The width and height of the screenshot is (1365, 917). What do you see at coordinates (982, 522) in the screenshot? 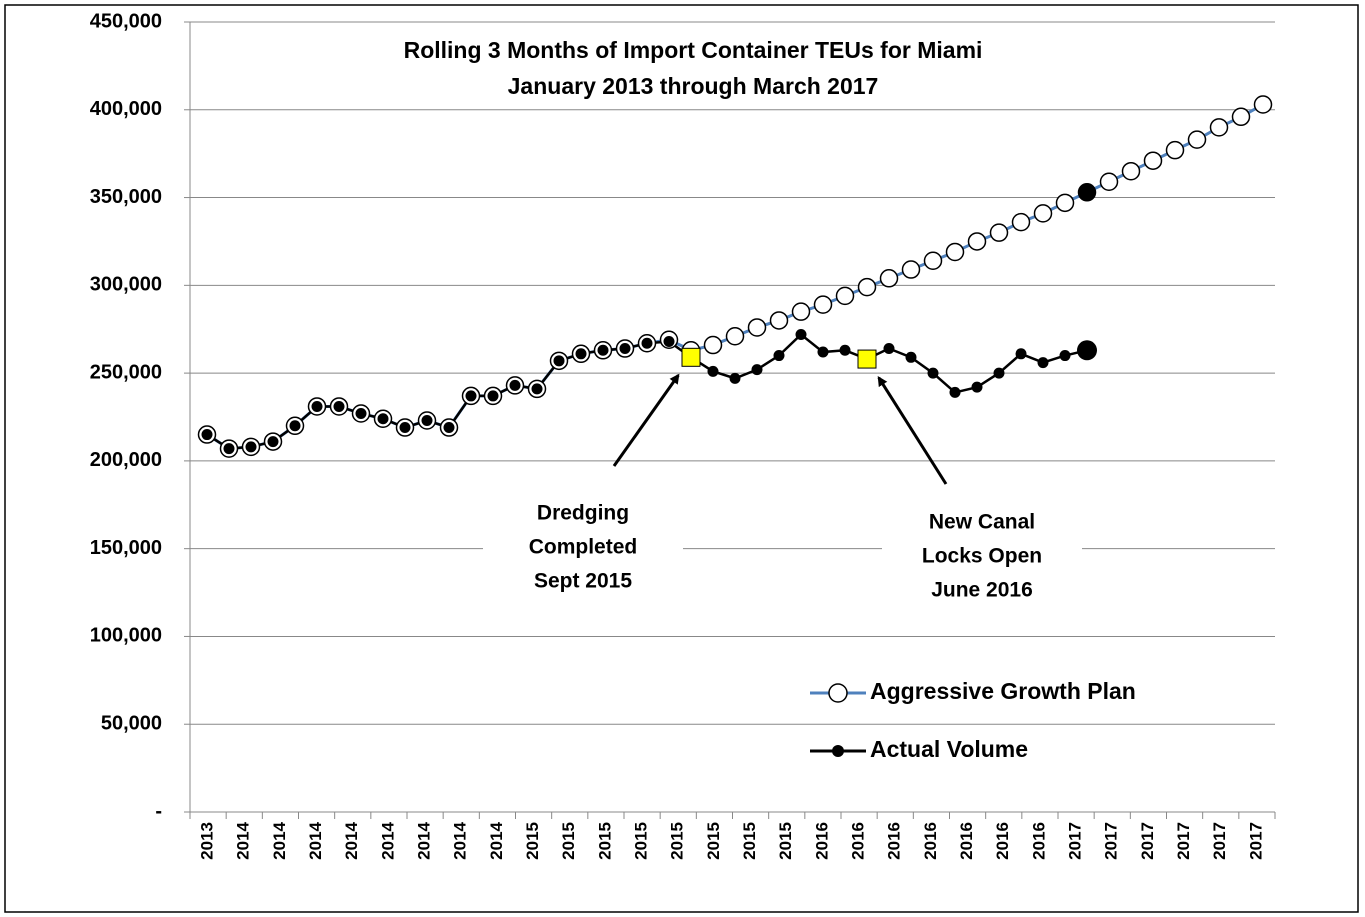
I see `annotation-text: New Canal` at bounding box center [982, 522].